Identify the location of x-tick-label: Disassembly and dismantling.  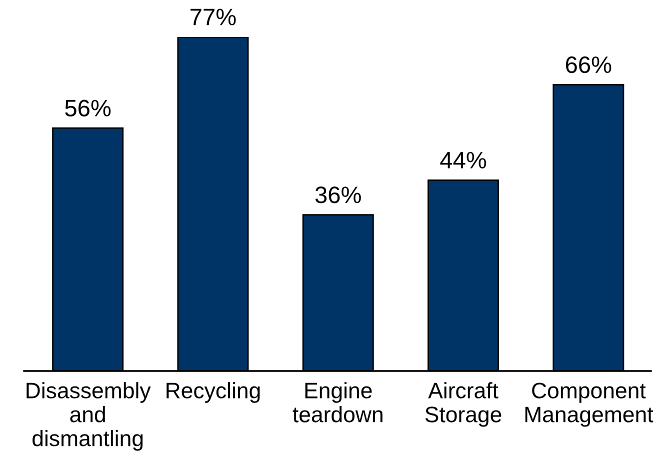
(88, 416).